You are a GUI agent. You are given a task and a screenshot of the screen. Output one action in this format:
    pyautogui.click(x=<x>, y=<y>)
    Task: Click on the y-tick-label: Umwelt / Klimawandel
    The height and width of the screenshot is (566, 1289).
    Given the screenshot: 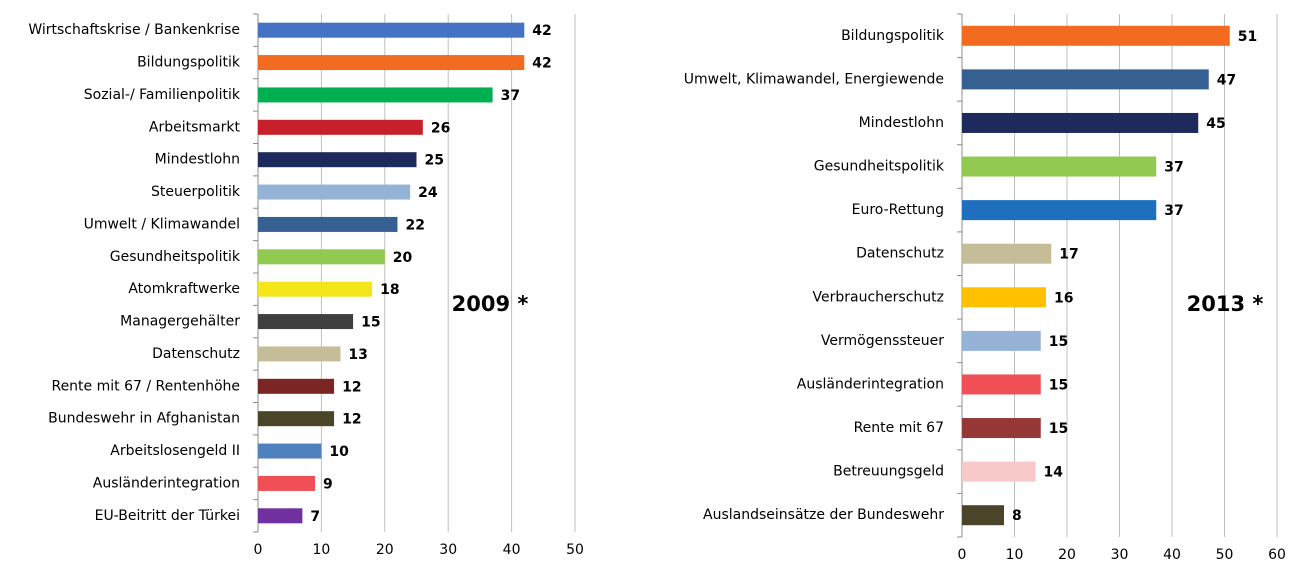 What is the action you would take?
    pyautogui.click(x=162, y=224)
    